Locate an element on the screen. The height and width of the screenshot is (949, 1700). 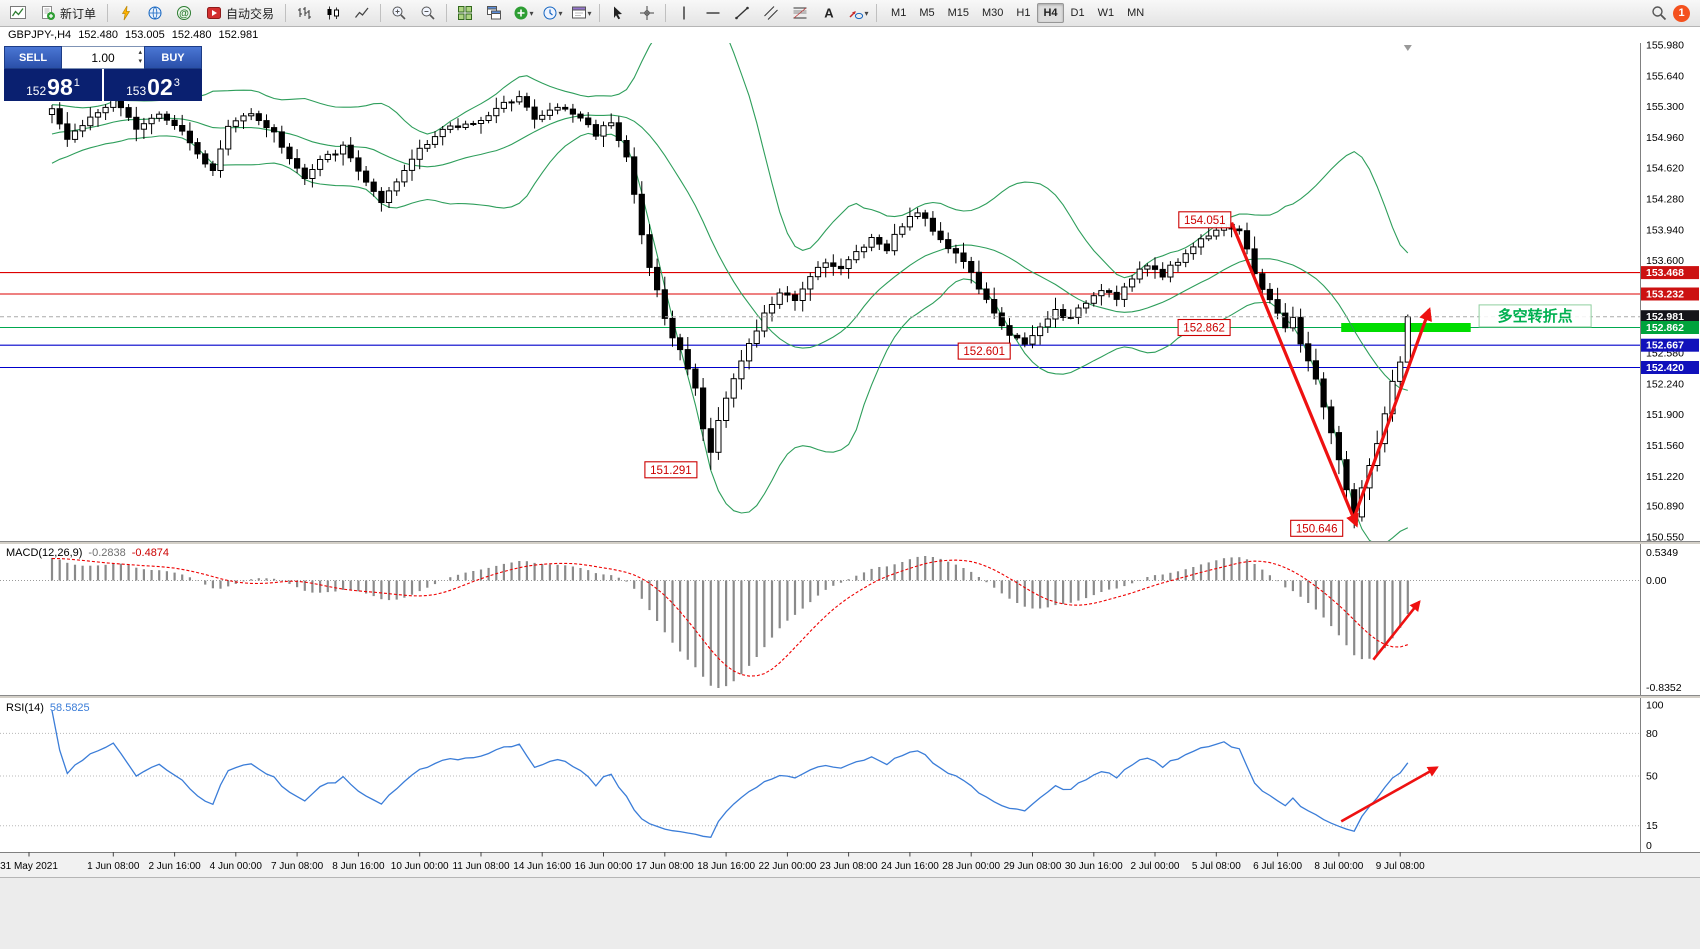
timeframe-W1: W1 is located at coordinates (1106, 13).